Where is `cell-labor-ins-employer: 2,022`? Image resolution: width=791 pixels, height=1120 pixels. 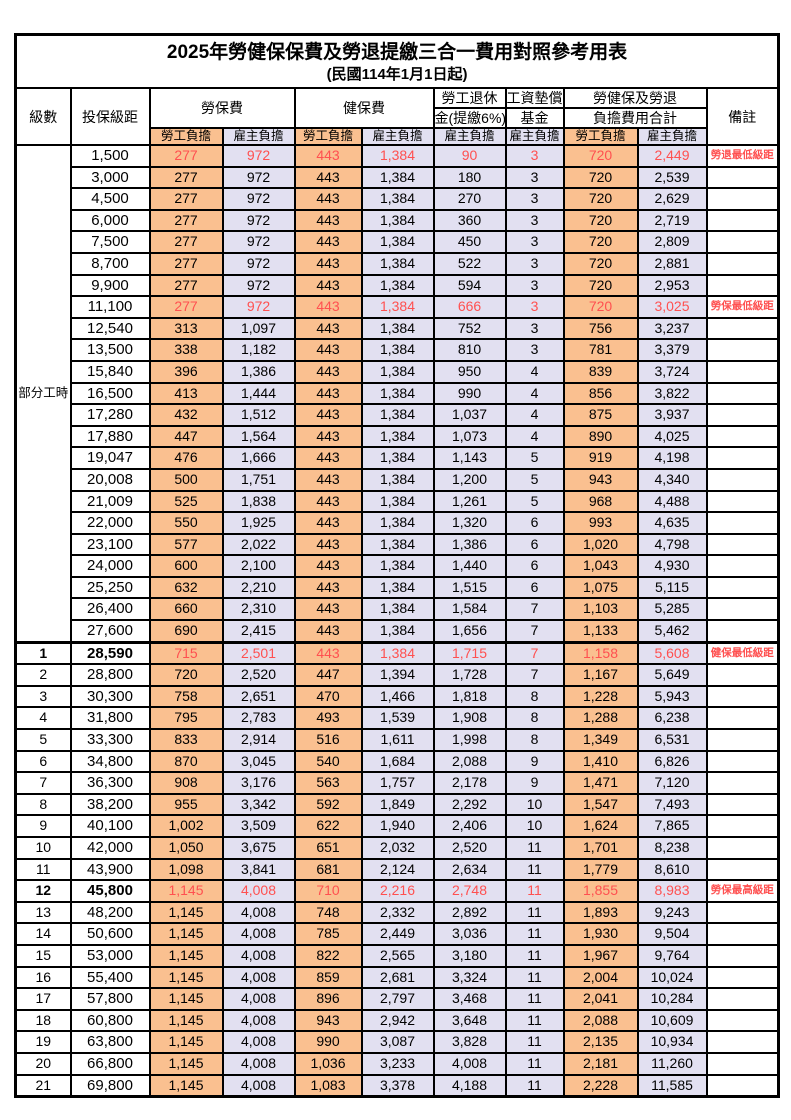
cell-labor-ins-employer: 2,022 is located at coordinates (258, 544).